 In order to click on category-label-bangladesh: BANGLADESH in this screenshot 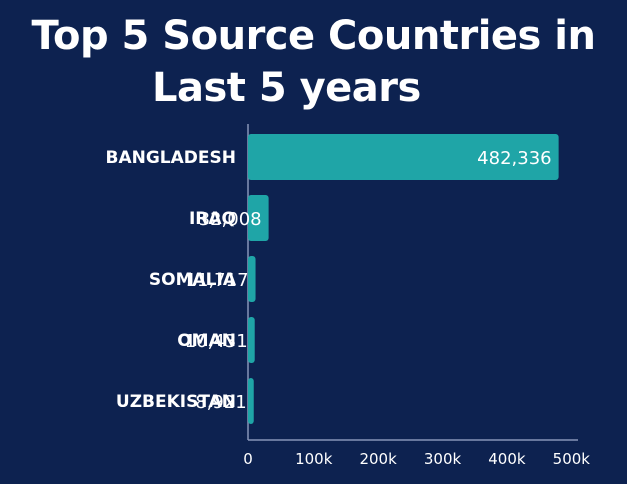, I will do `click(171, 158)`.